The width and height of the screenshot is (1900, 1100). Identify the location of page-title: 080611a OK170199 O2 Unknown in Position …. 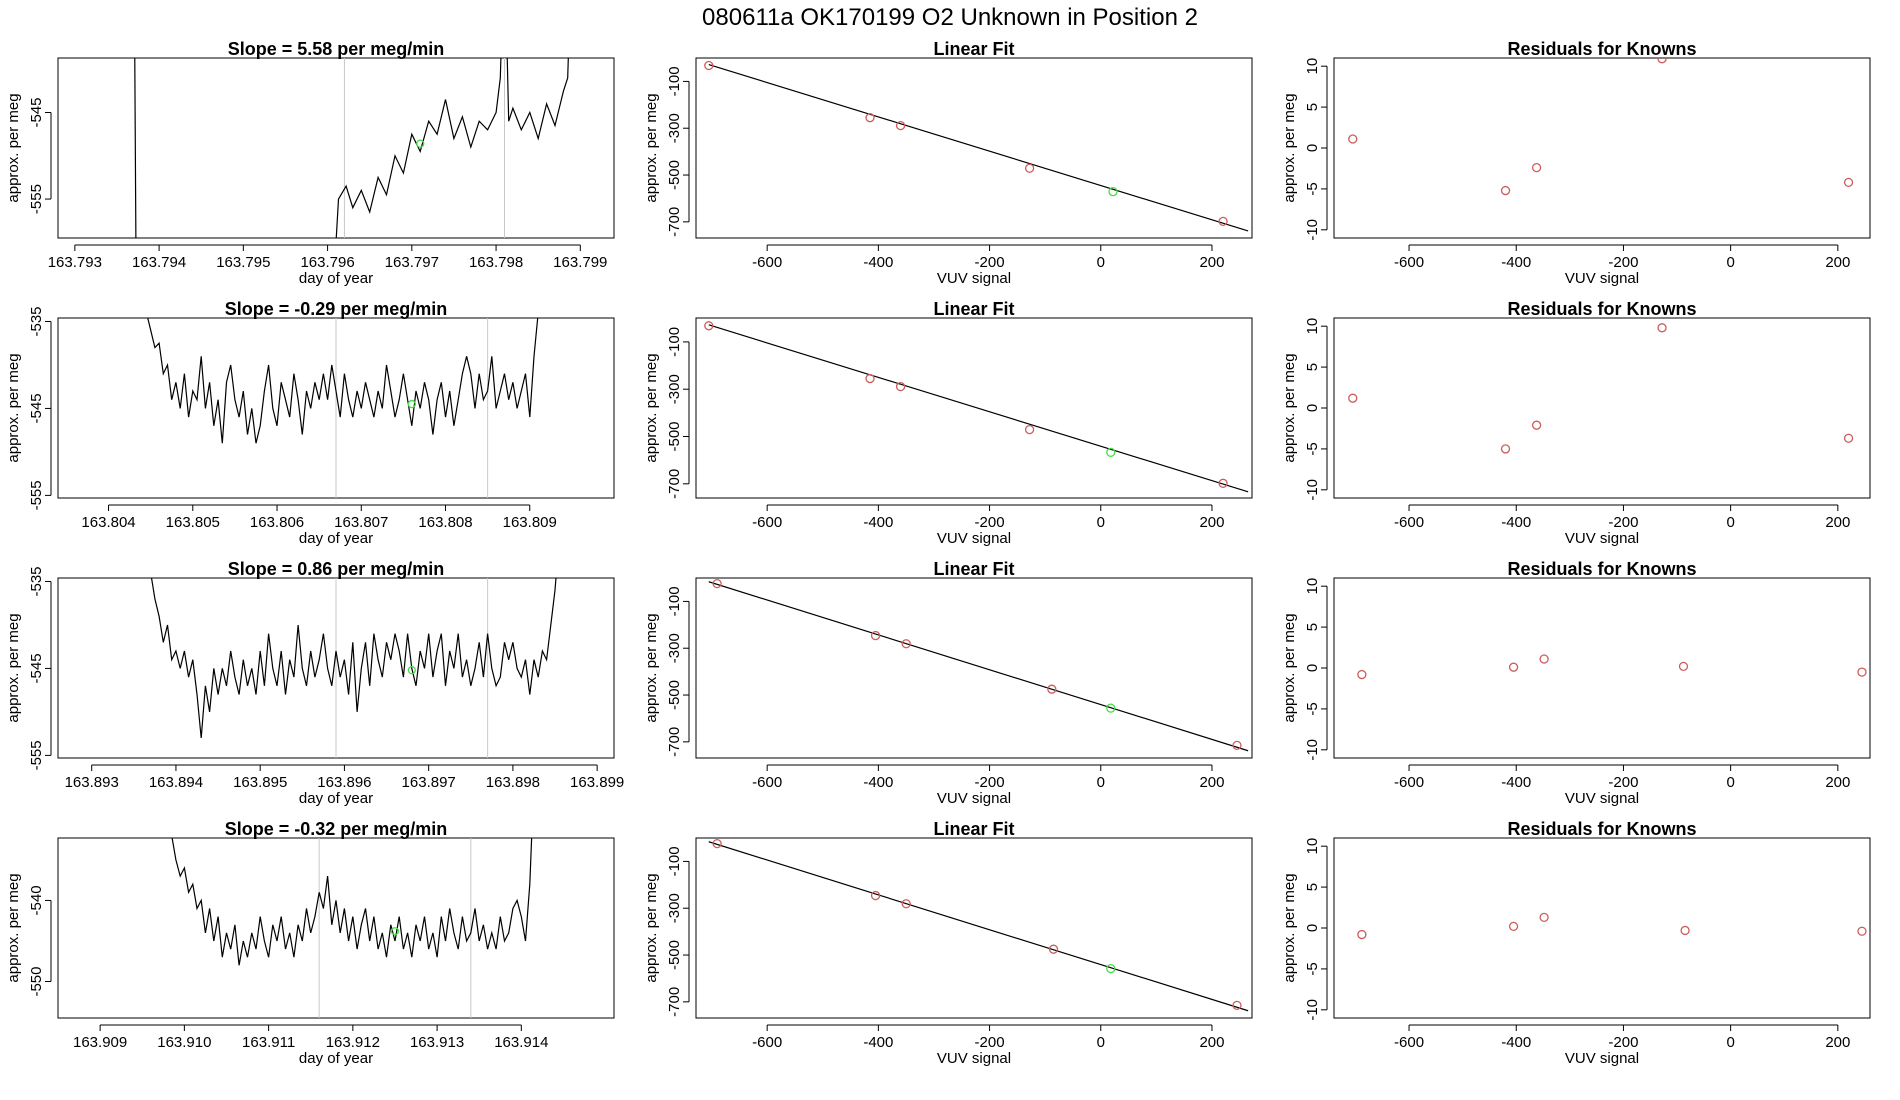
(950, 17).